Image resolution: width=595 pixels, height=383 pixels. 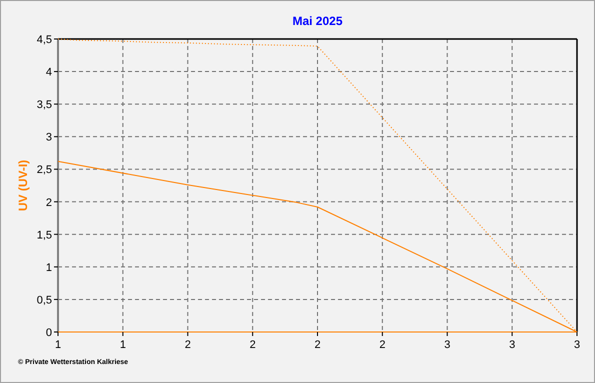 I want to click on y-tick-label: 0, so click(x=49, y=333).